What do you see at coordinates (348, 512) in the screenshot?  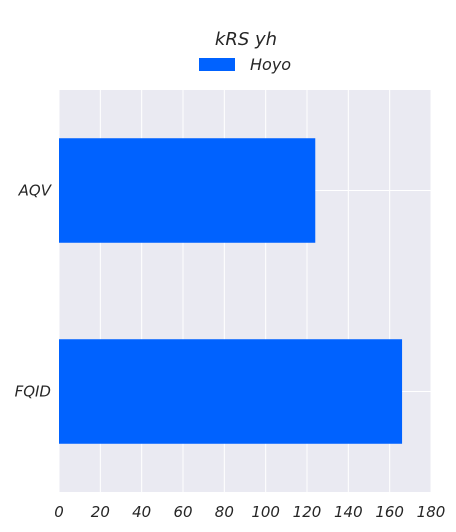 I see `x-tick-label: 140` at bounding box center [348, 512].